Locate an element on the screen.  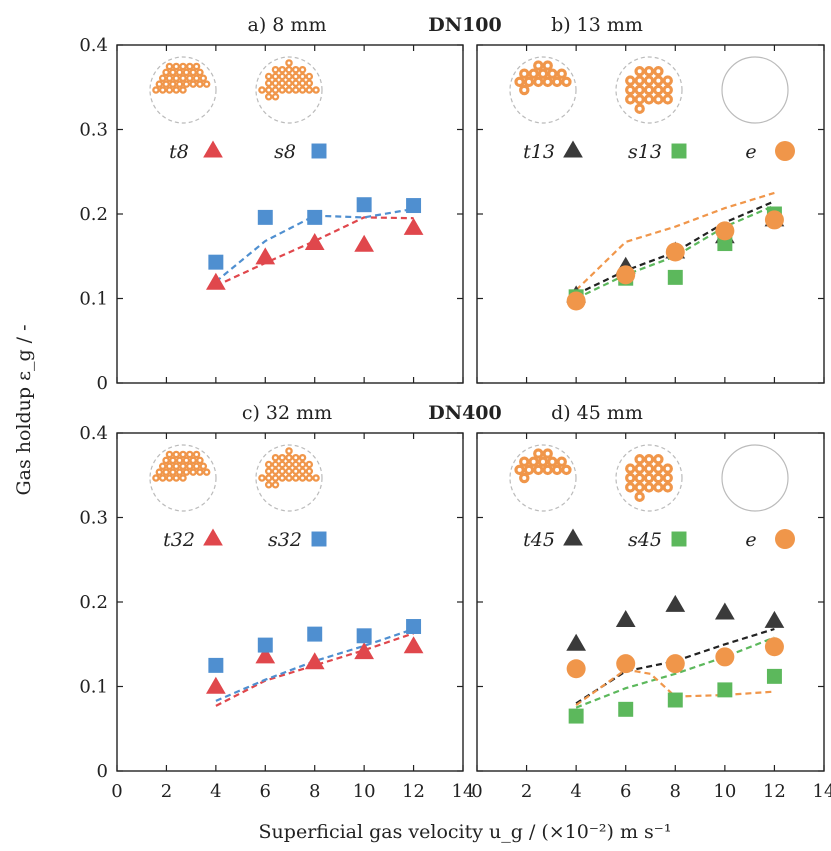
x-tick-label: 6 is located at coordinates (625, 791).